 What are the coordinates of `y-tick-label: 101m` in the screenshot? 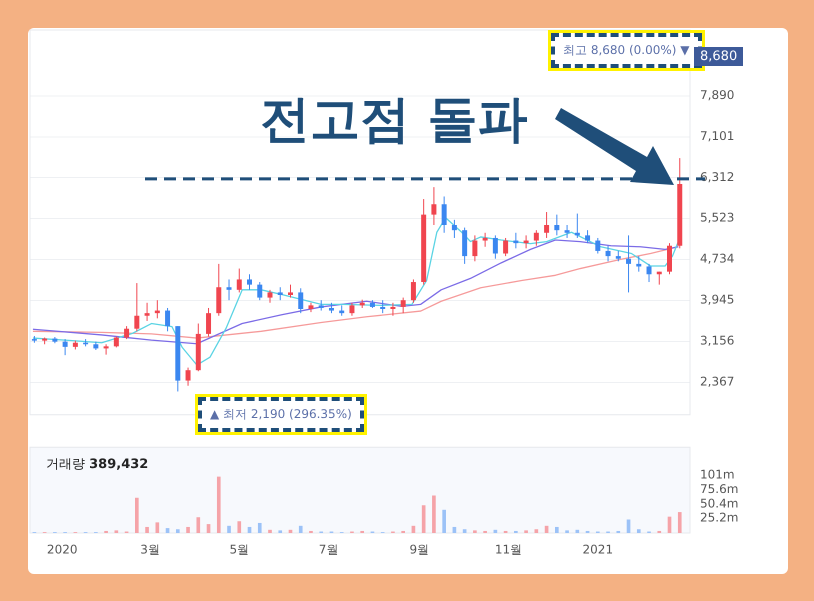 It's located at (717, 474).